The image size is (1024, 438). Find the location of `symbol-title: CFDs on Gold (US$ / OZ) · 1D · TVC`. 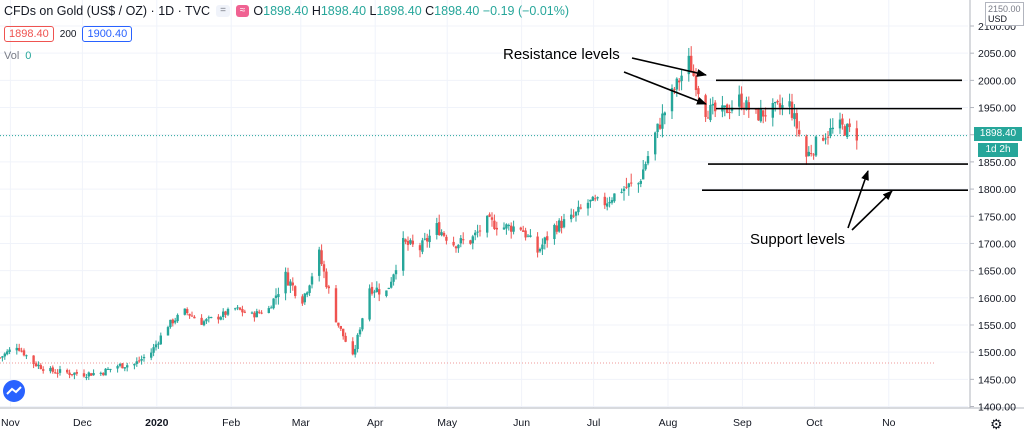

symbol-title: CFDs on Gold (US$ / OZ) · 1D · TVC is located at coordinates (107, 11).